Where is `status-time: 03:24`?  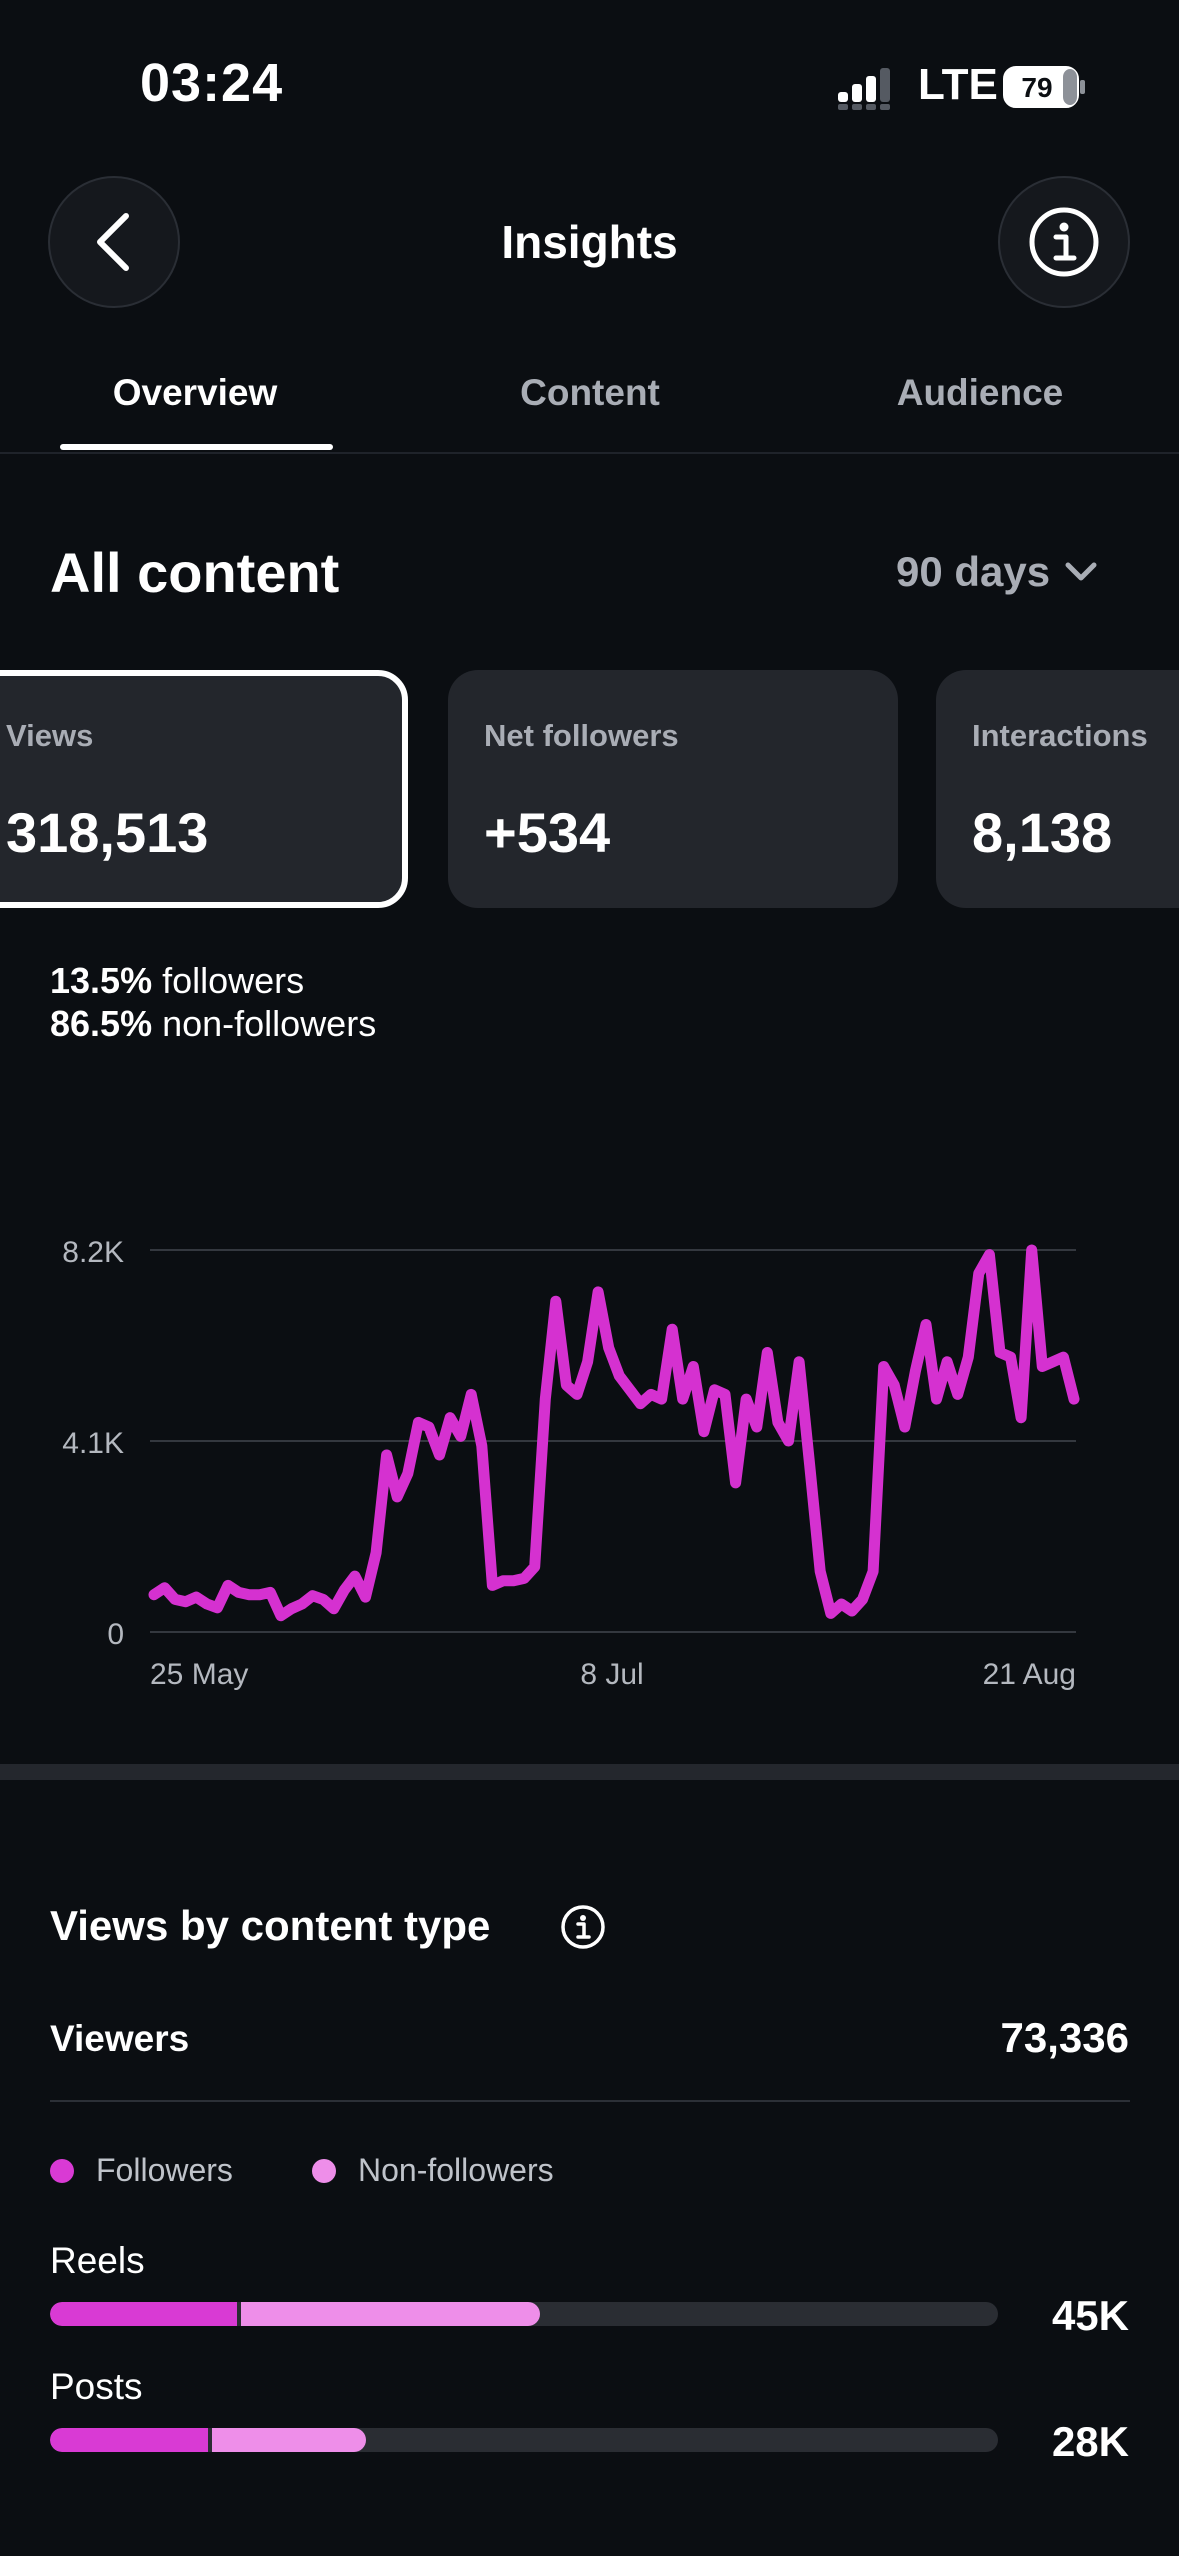 status-time: 03:24 is located at coordinates (212, 83).